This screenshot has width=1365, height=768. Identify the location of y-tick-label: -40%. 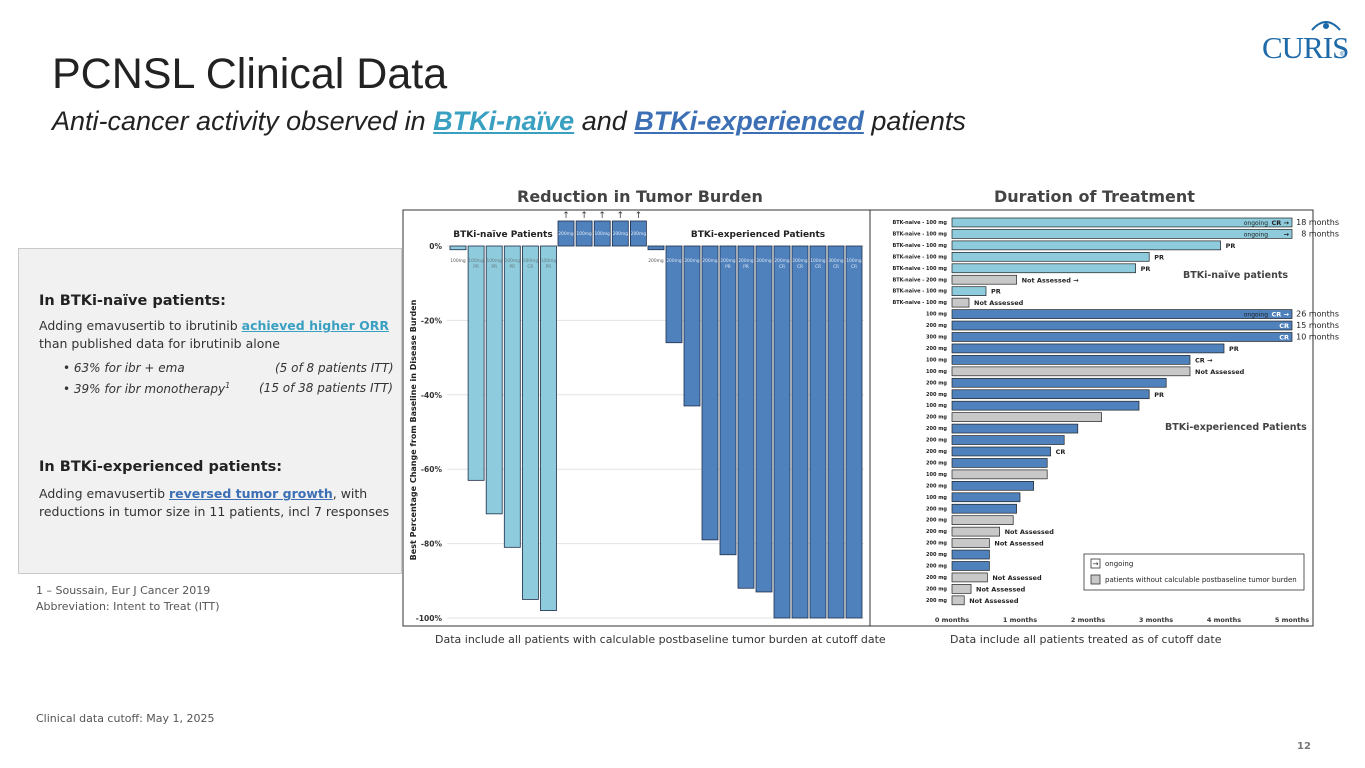
(432, 395).